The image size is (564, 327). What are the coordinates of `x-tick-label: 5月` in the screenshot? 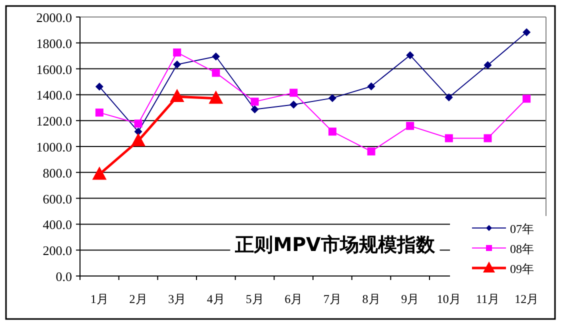 It's located at (255, 299).